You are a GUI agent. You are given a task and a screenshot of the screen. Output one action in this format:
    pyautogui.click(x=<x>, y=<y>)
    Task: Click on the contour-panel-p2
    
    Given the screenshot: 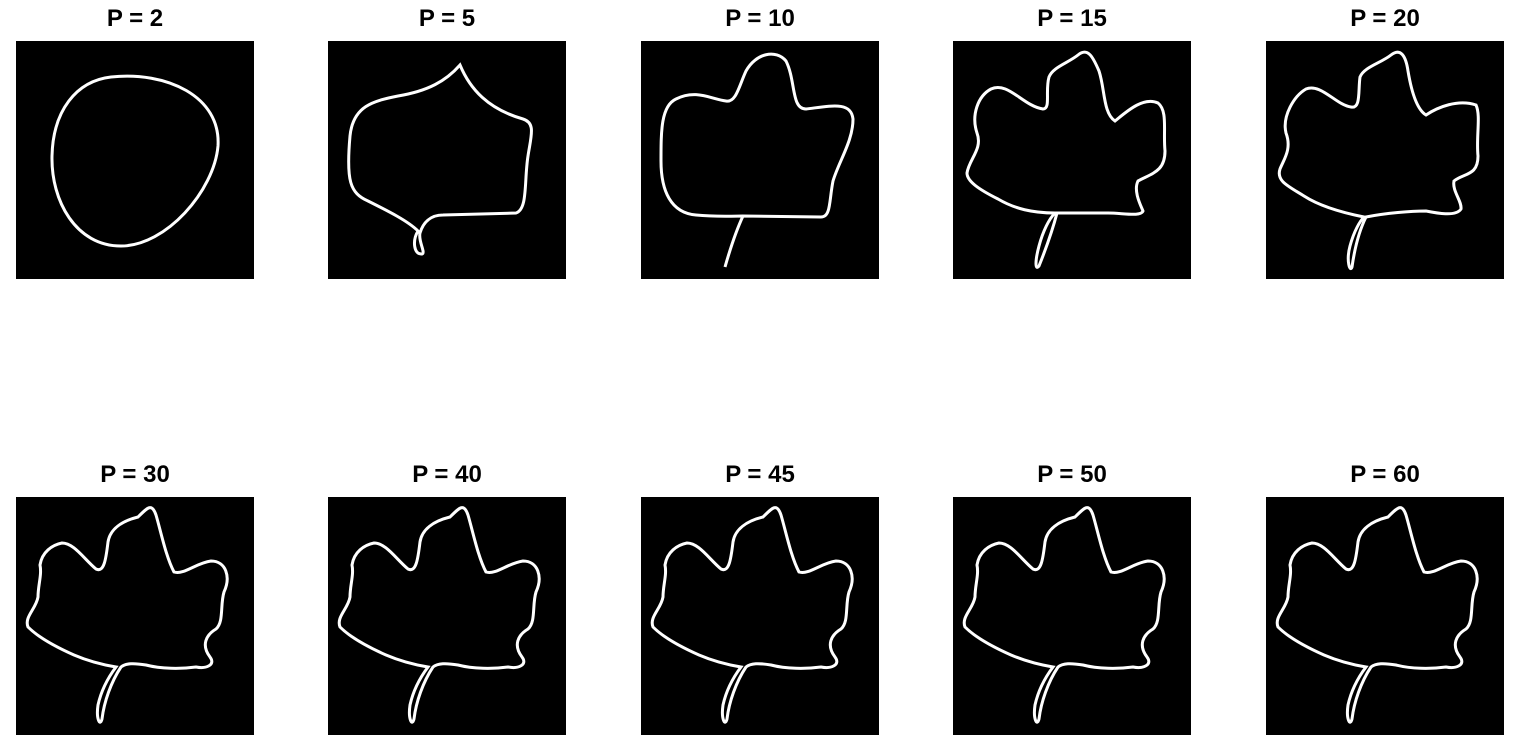 What is the action you would take?
    pyautogui.click(x=135, y=160)
    